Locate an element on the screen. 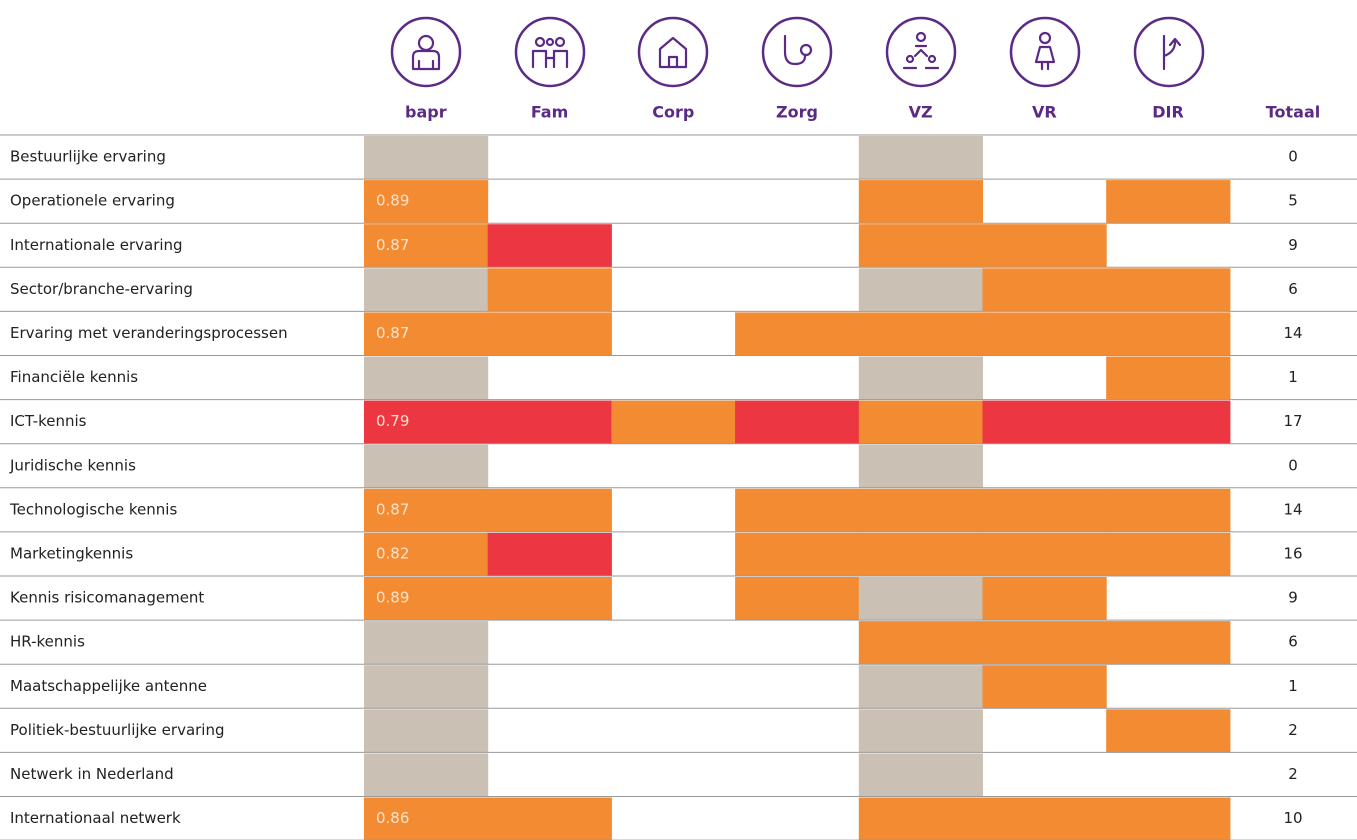  row-label: Internationaal netwerk is located at coordinates (95, 818).